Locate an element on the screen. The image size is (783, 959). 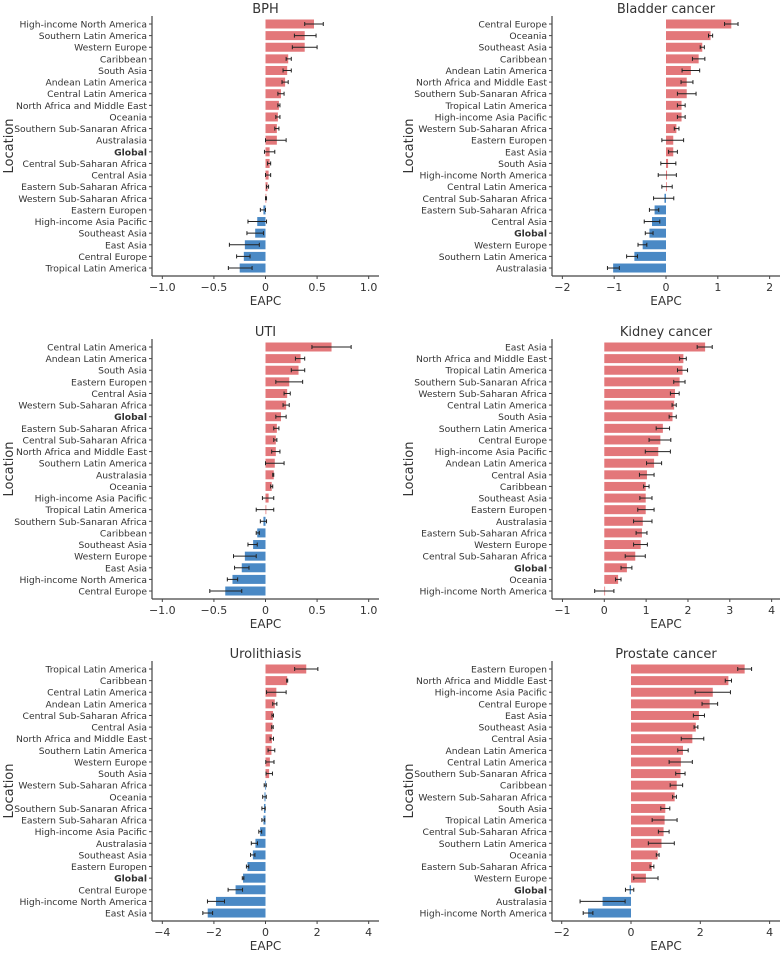
x-tick-label: −4 is located at coordinates (162, 932).